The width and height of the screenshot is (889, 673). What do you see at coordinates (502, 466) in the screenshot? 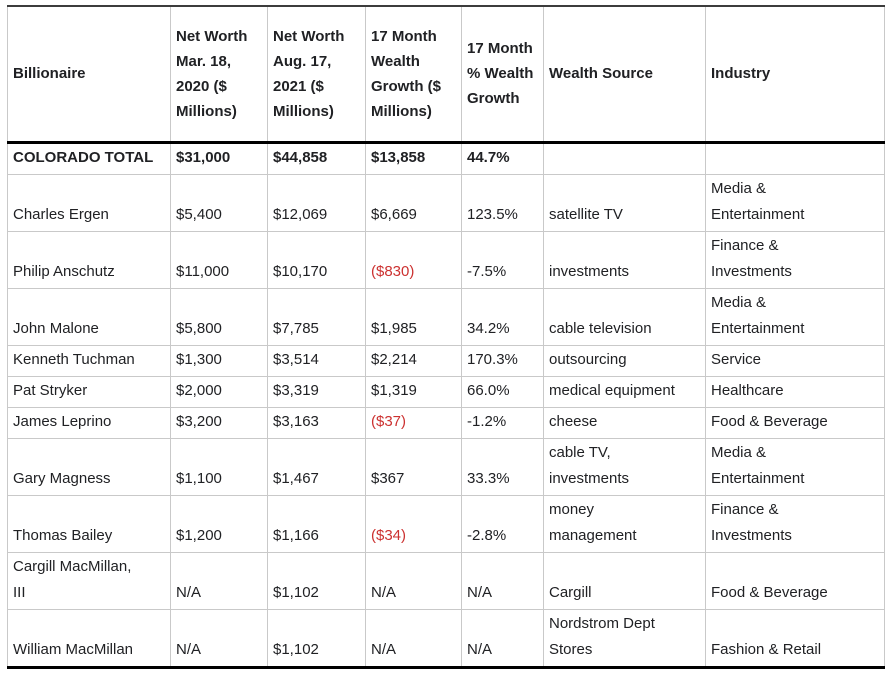
I see `cell-wealth-growth-pct: 33.3%` at bounding box center [502, 466].